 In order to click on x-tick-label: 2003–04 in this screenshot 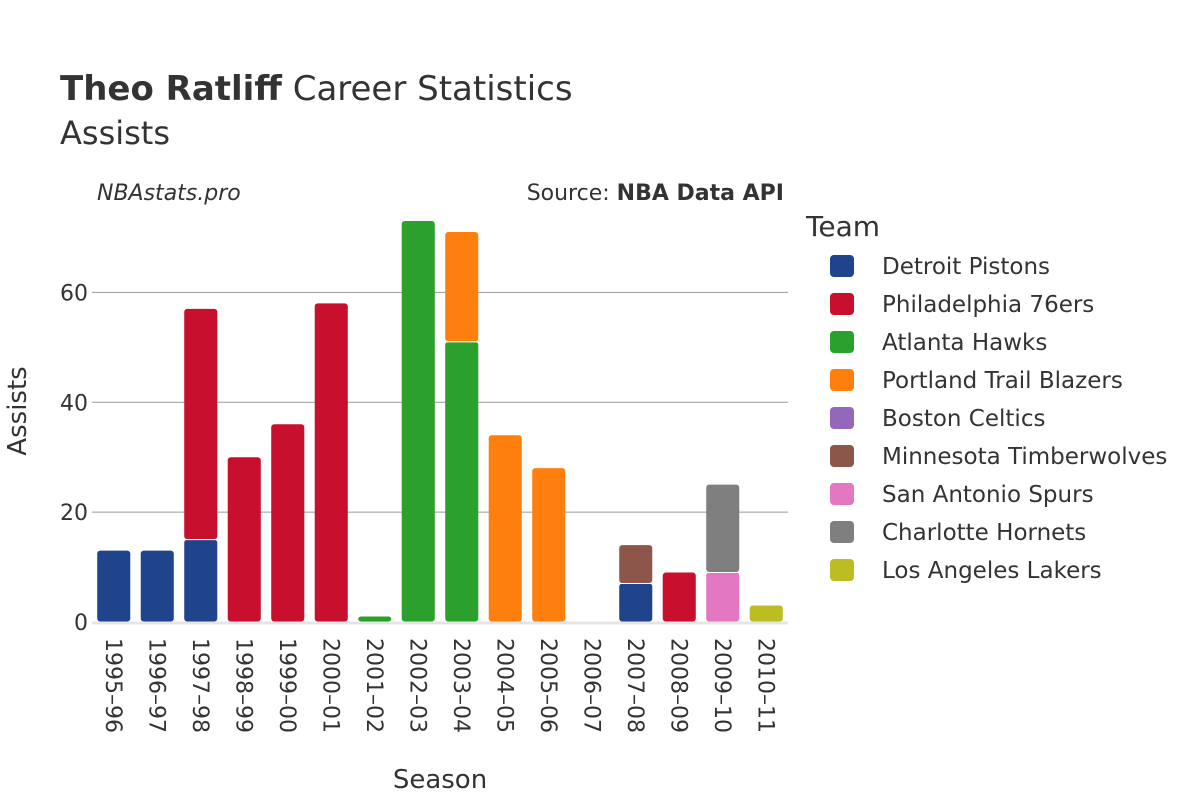, I will do `click(460, 685)`.